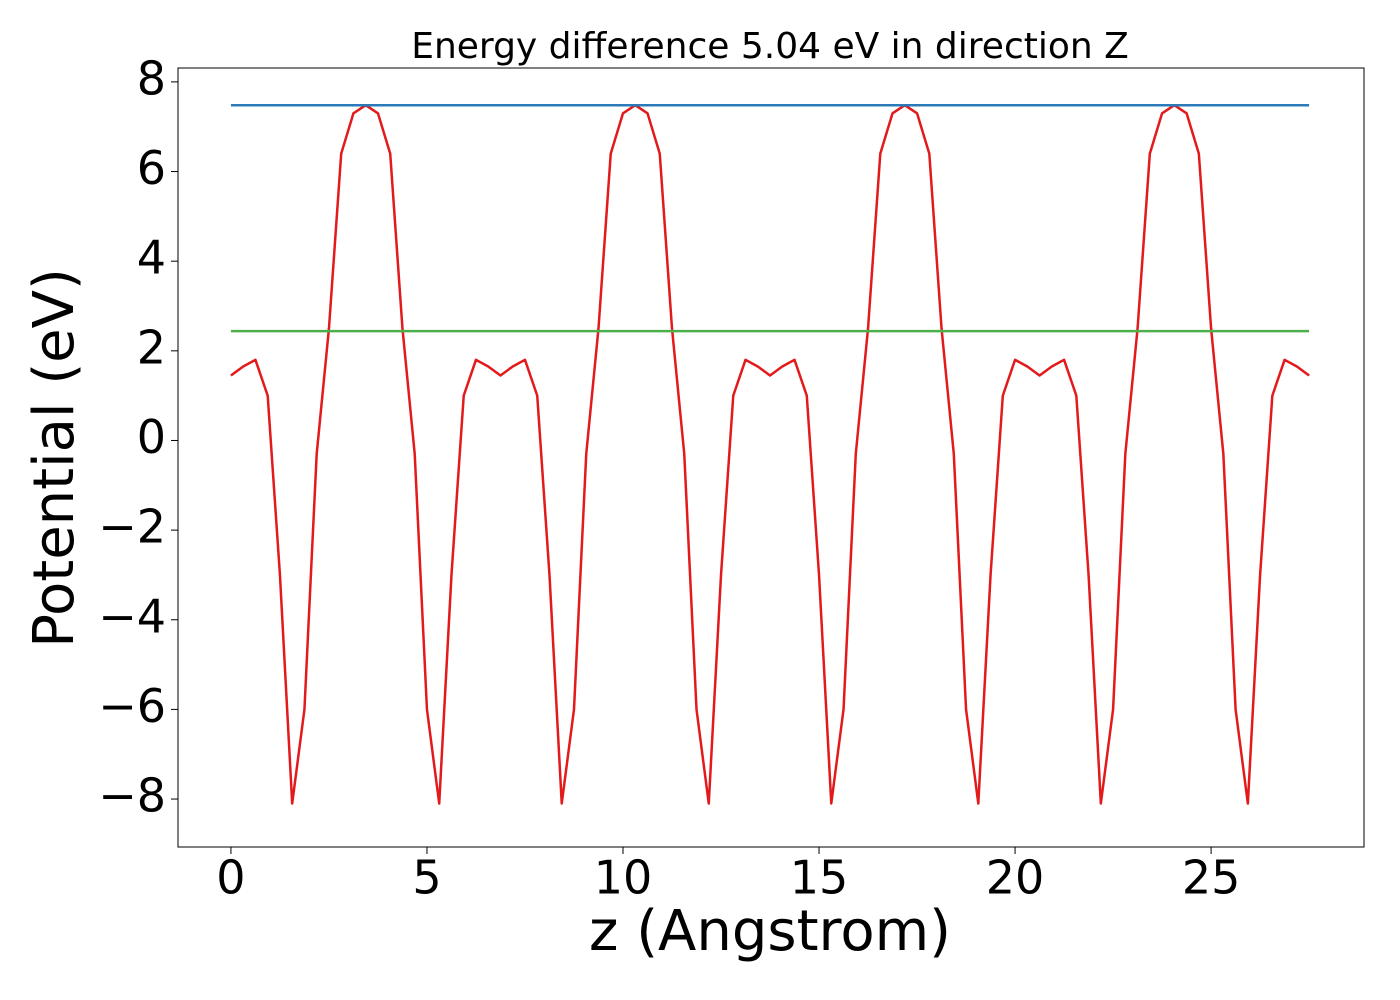  What do you see at coordinates (151, 258) in the screenshot?
I see `y-tick-label: 4` at bounding box center [151, 258].